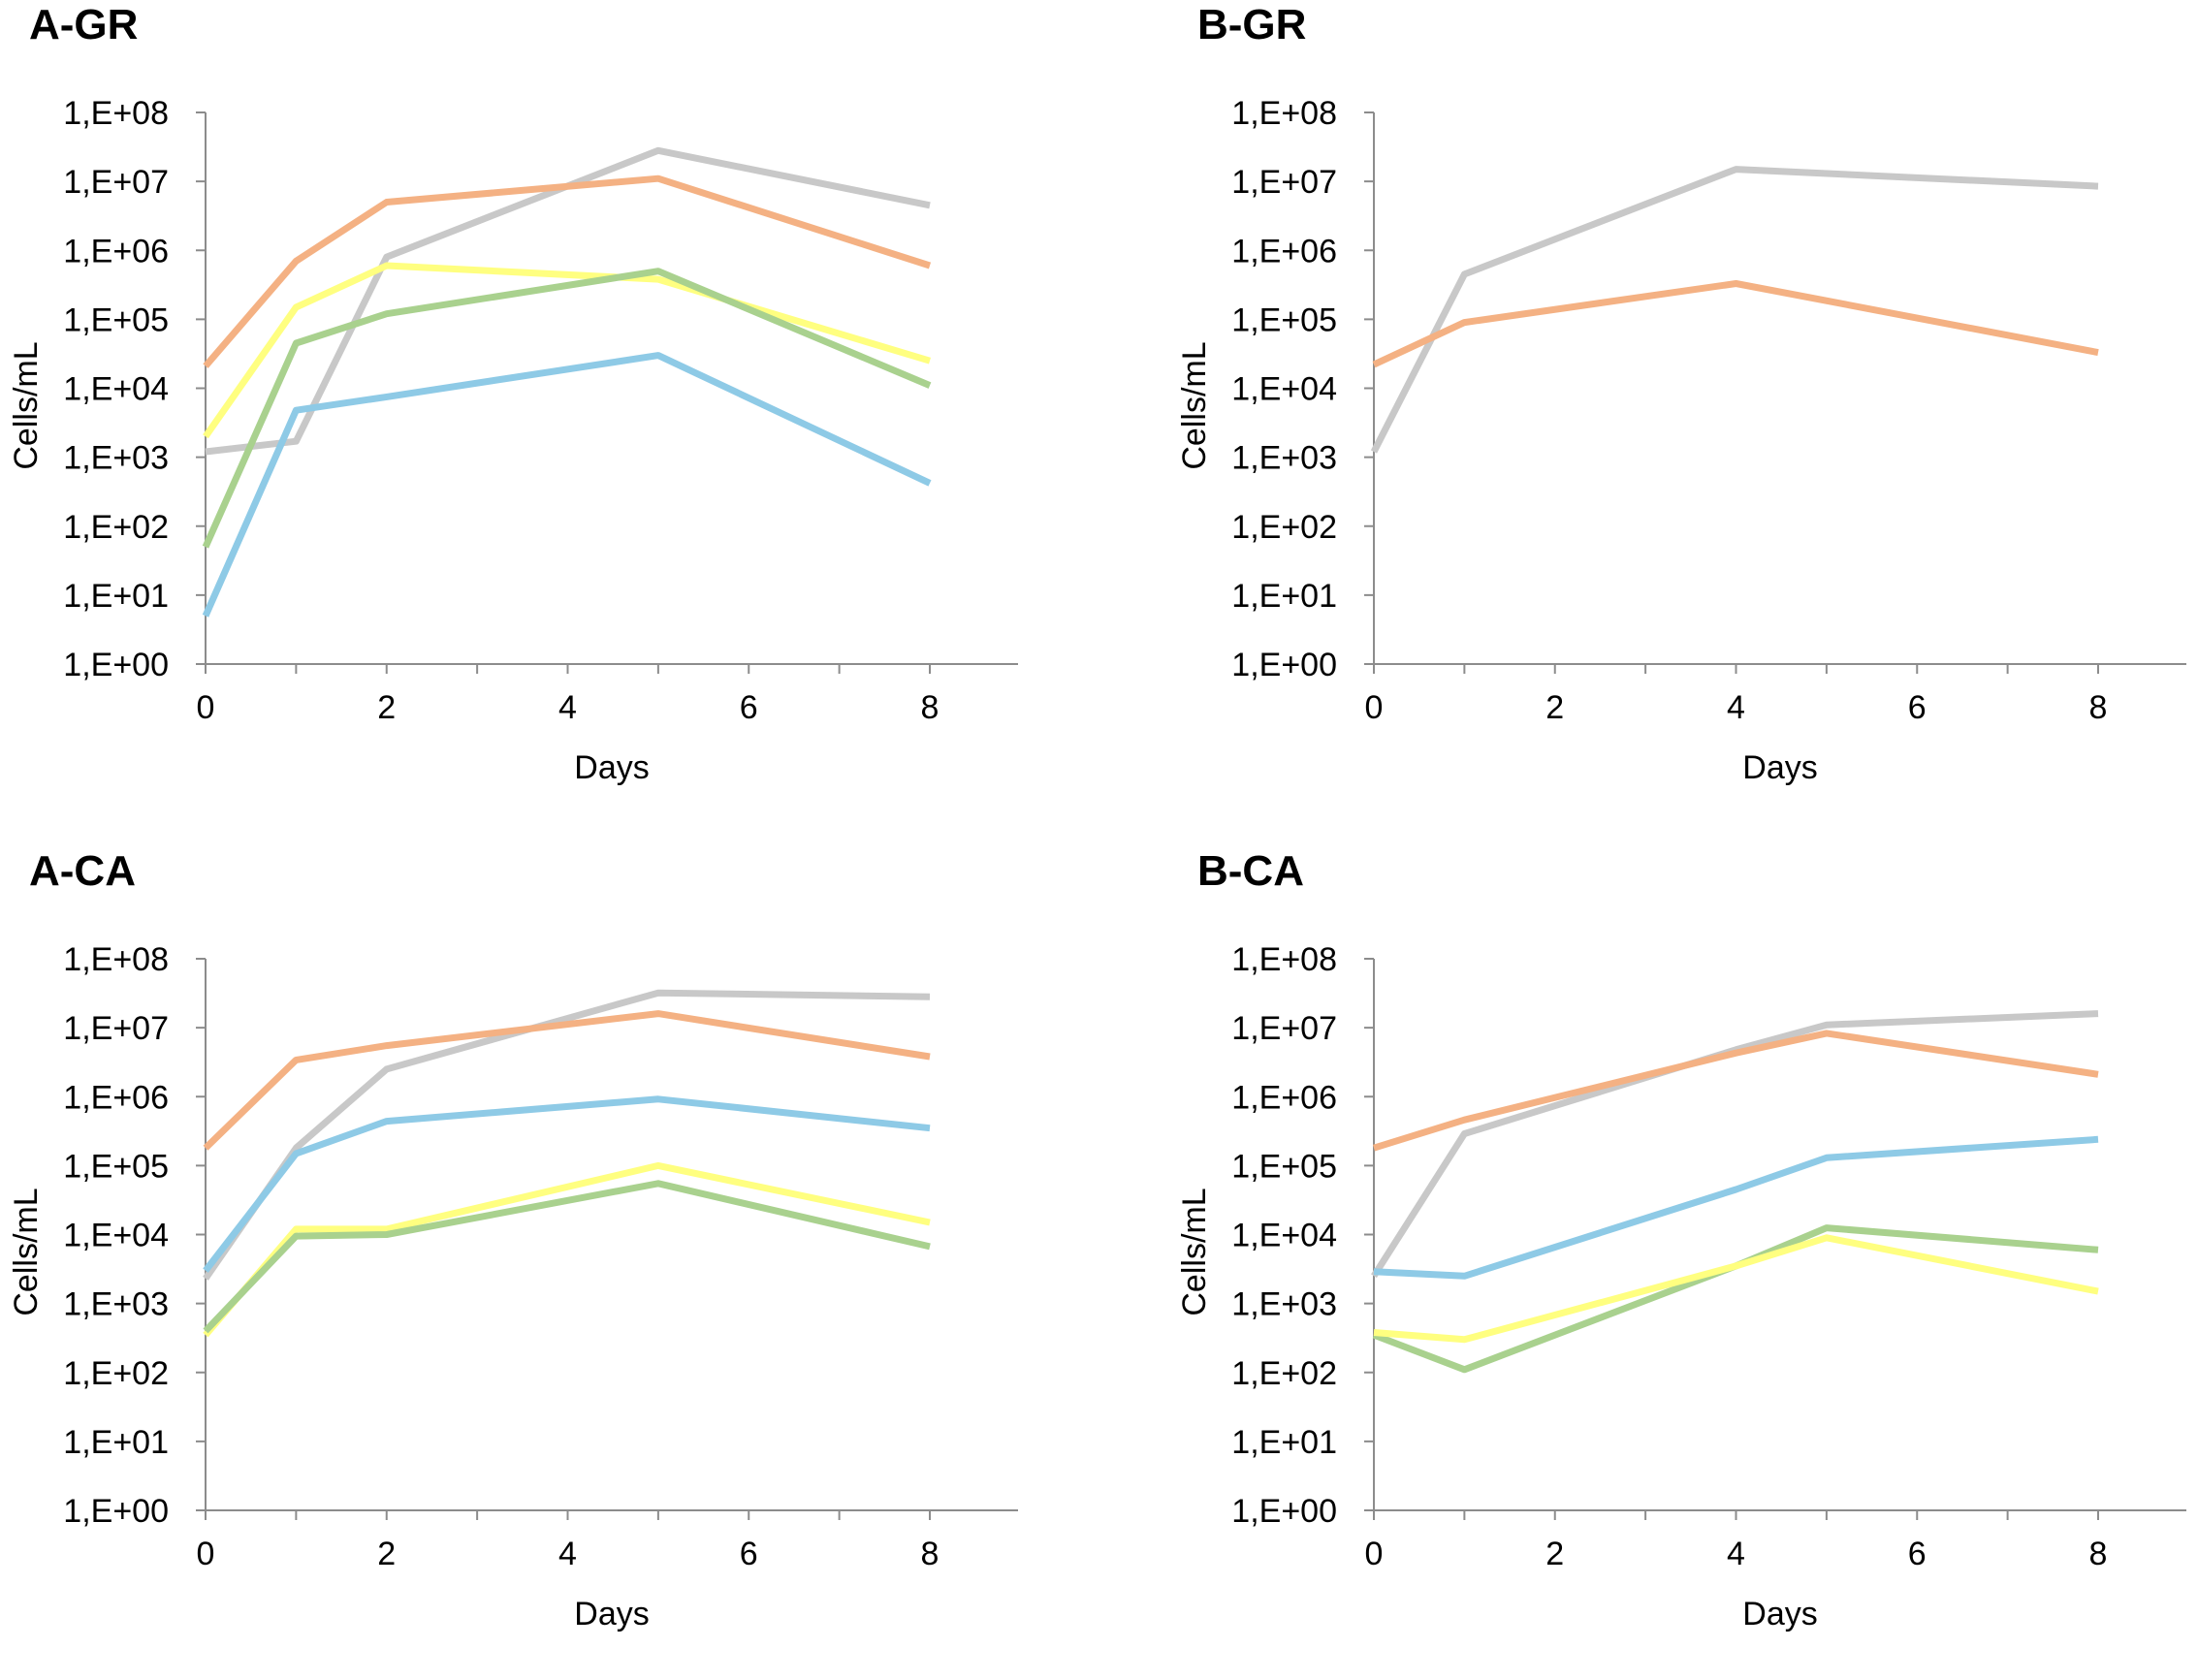  I want to click on chart-title-b-ca: B-CA, so click(1250, 871).